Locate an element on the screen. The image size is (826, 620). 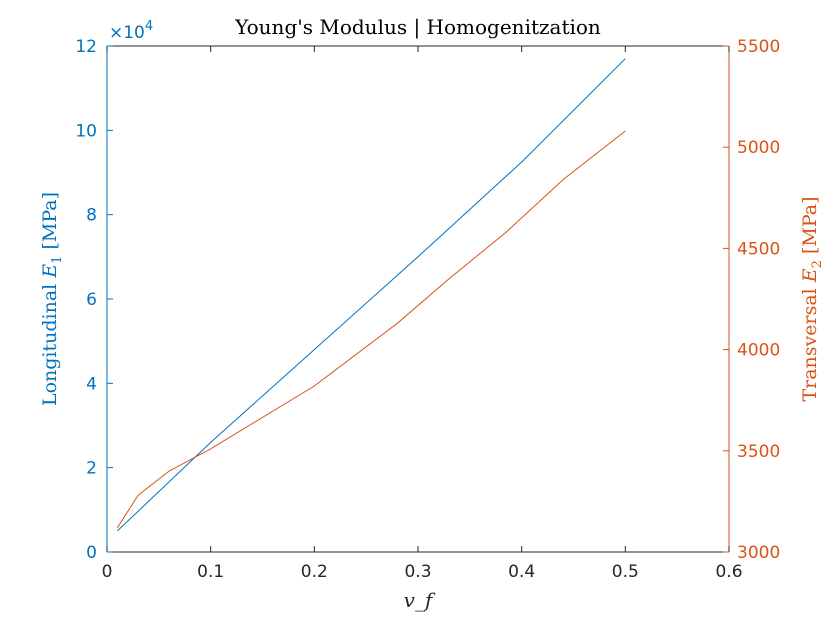
right-tick-label: 5000 is located at coordinates (758, 148).